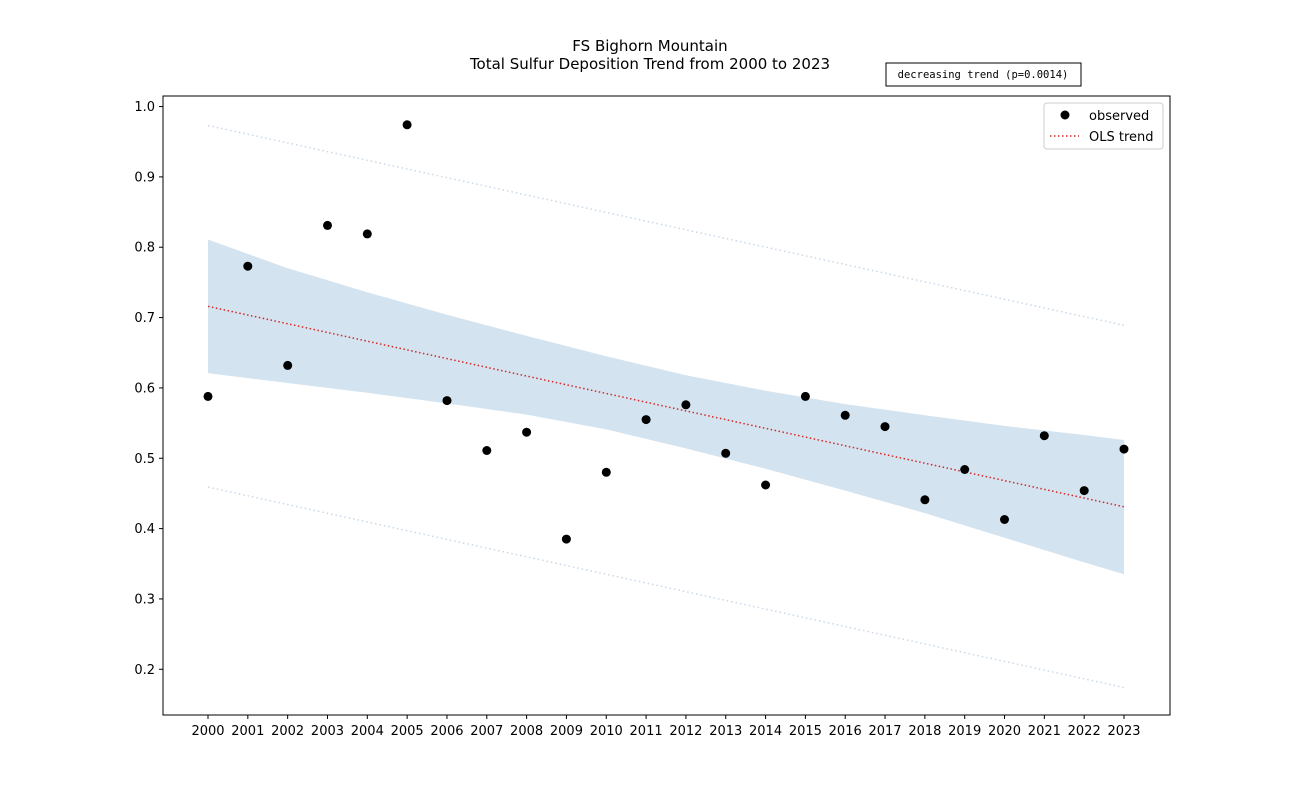 The height and width of the screenshot is (803, 1300). Describe the element at coordinates (144, 599) in the screenshot. I see `y-tick-label-0.3: 0.3` at that location.